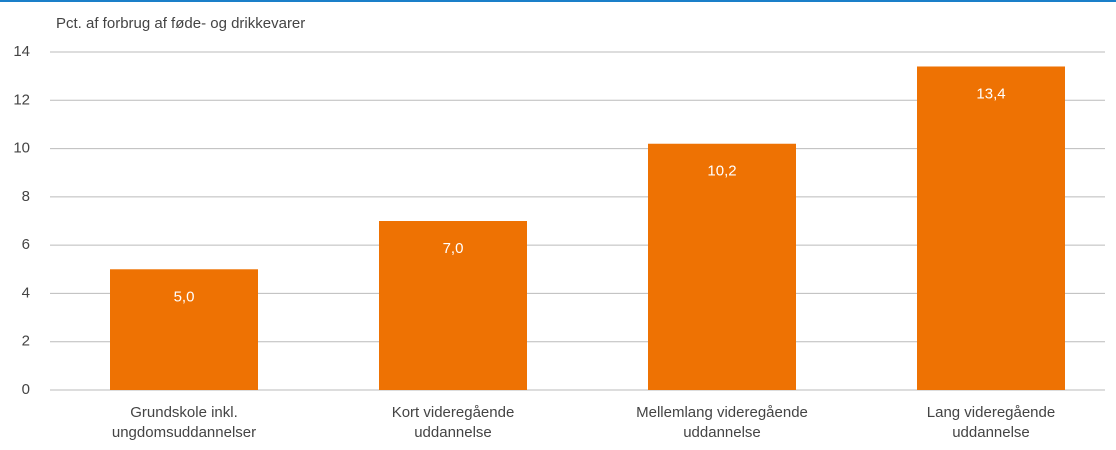 The width and height of the screenshot is (1116, 450). I want to click on x-tick-label: Kort videregående, so click(453, 412).